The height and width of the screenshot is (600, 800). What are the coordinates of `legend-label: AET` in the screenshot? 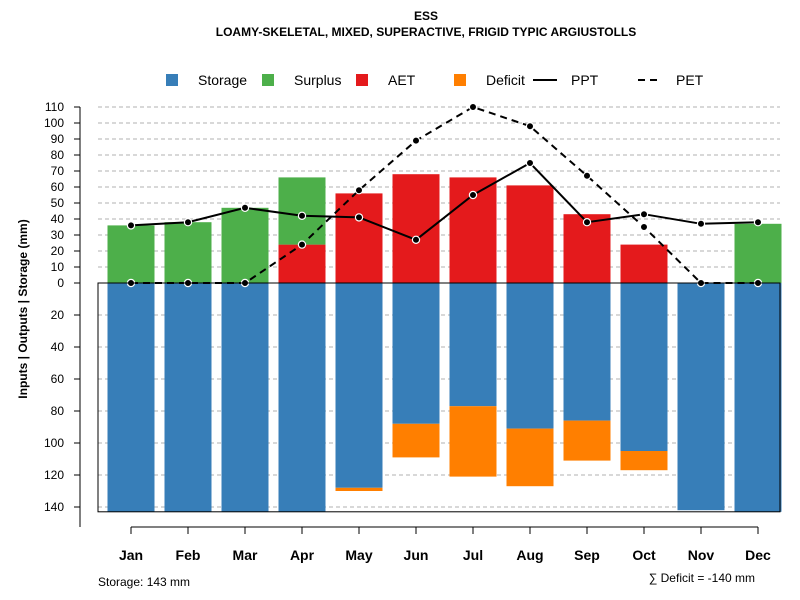 It's located at (402, 80).